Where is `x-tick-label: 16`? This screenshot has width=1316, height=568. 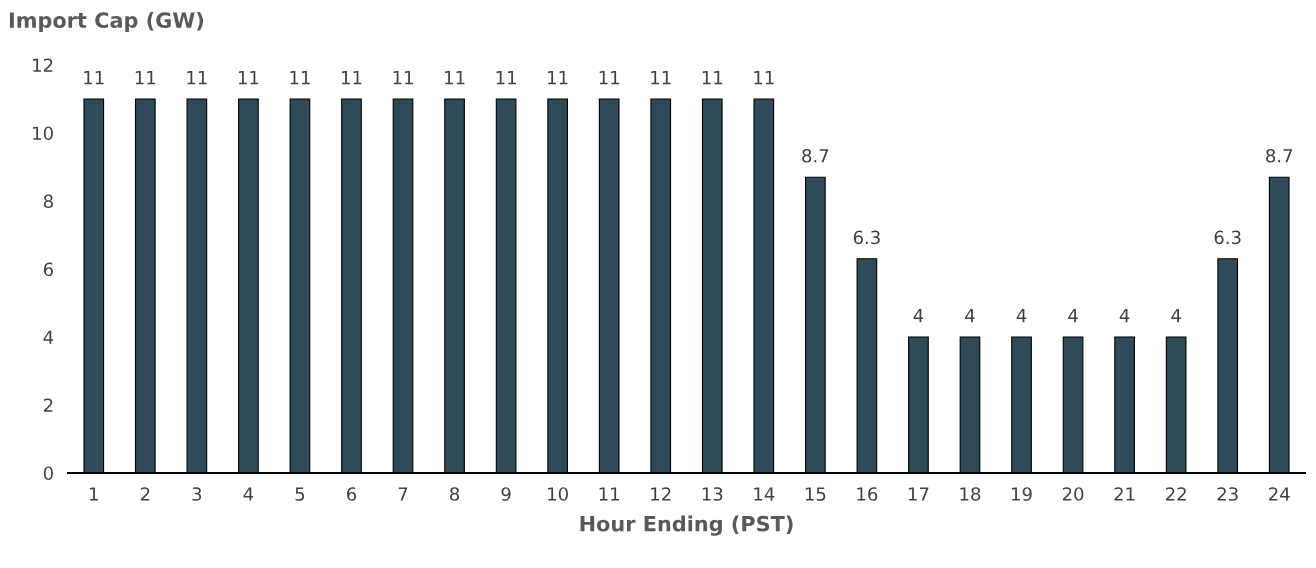 x-tick-label: 16 is located at coordinates (867, 494).